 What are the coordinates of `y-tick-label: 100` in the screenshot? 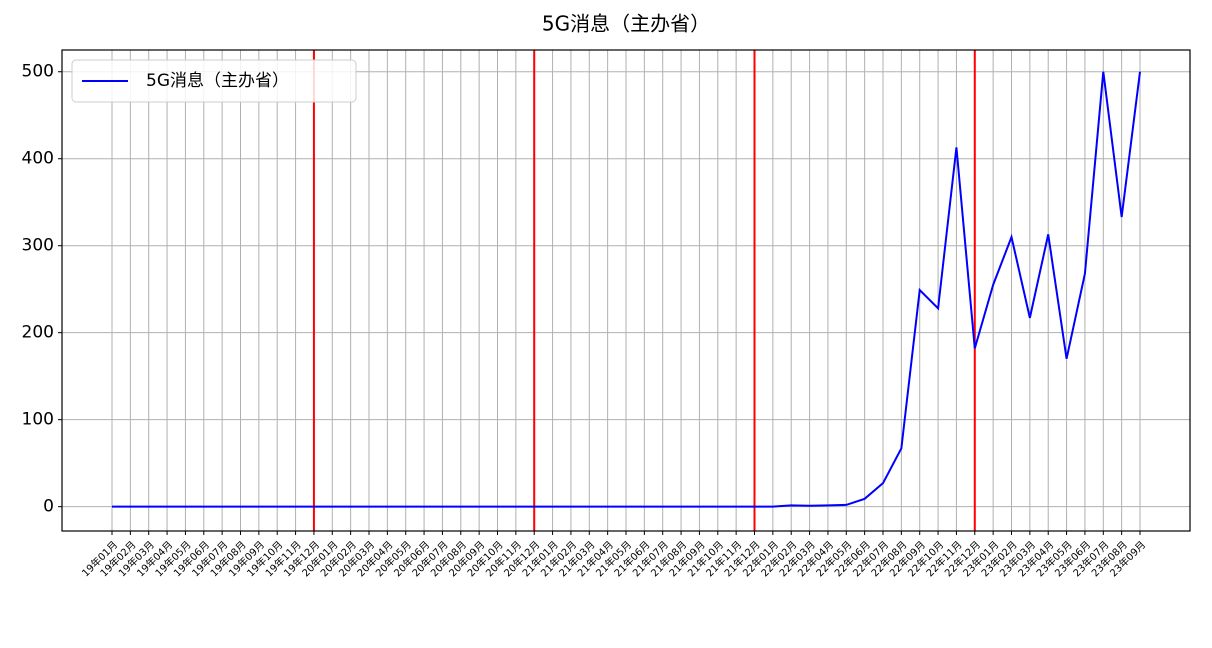 It's located at (38, 420).